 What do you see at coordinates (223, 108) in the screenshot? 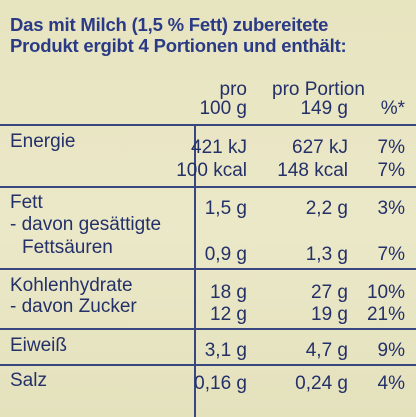
I see `header-per100-line2: 100 g` at bounding box center [223, 108].